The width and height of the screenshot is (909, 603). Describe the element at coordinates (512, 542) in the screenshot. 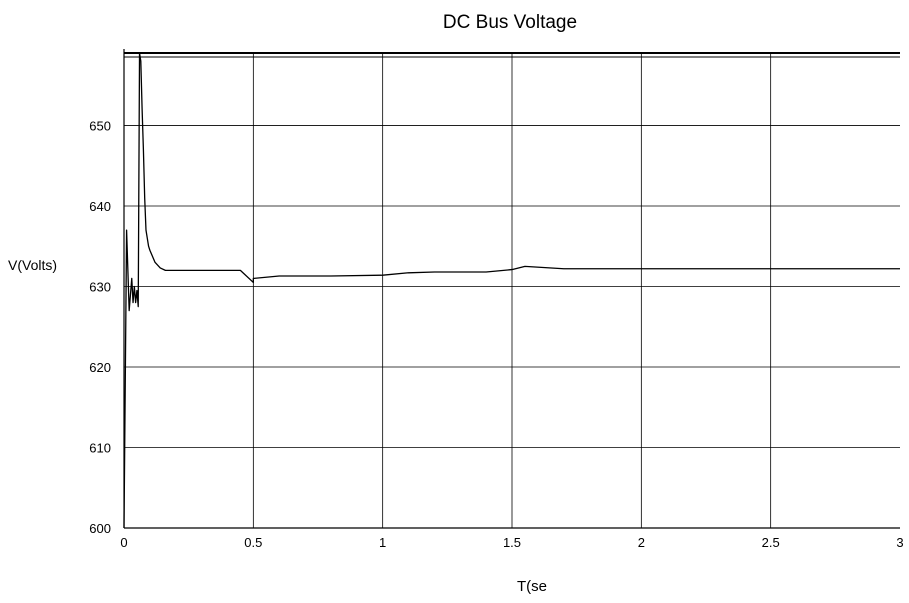

I see `x-tick-label: 1.5` at that location.